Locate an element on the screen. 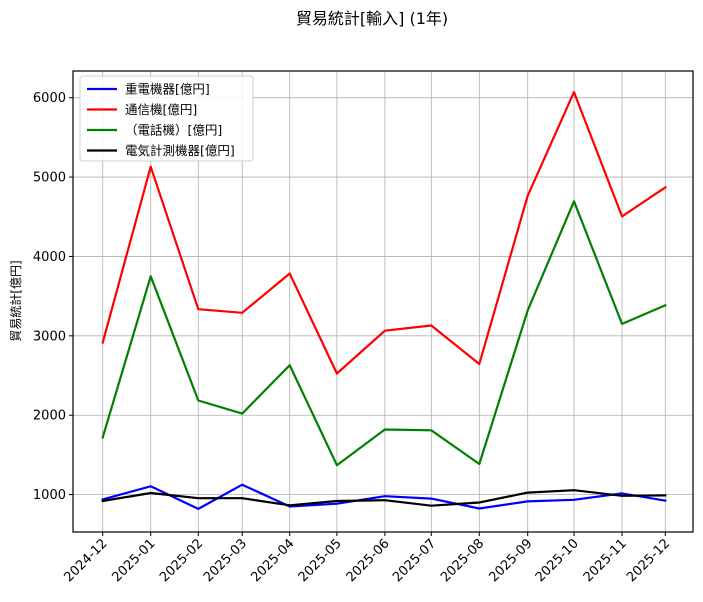 The image size is (703, 602). x-tick-label: 2025-05 is located at coordinates (320, 560).